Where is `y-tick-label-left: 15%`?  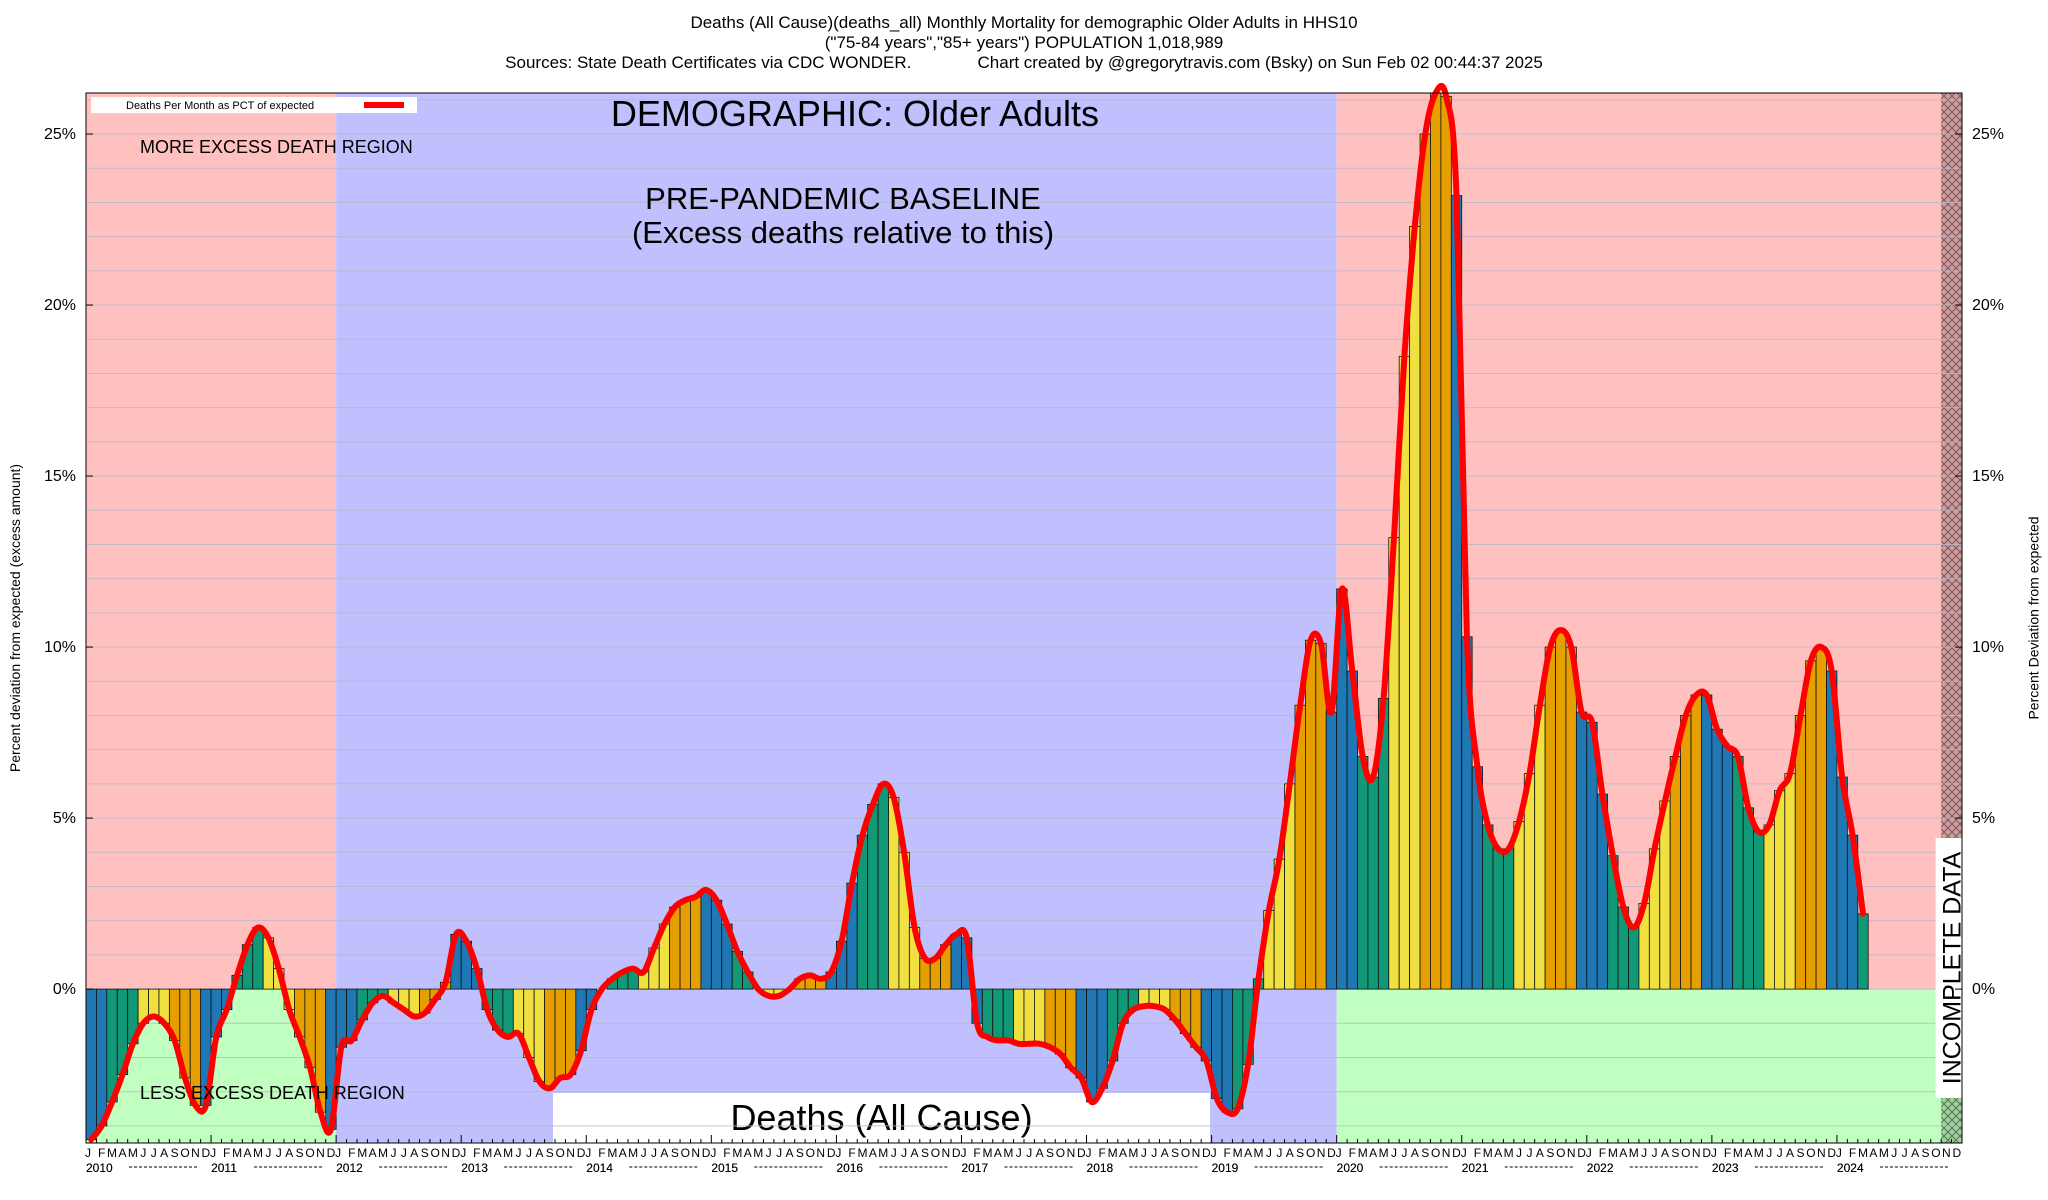 y-tick-label-left: 15% is located at coordinates (60, 476).